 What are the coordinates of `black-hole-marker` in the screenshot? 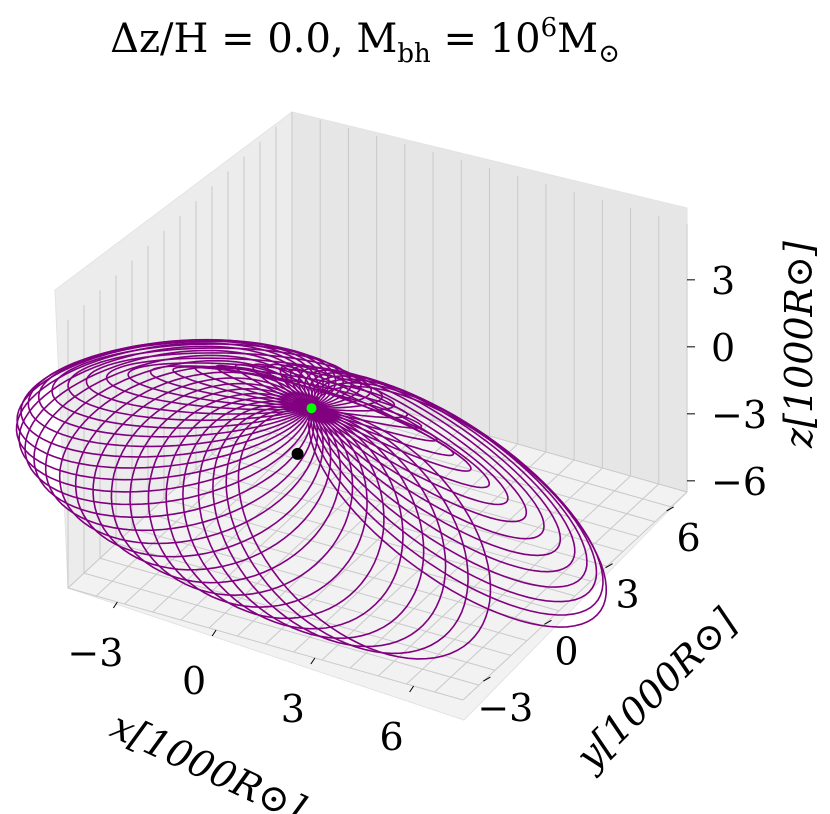 It's located at (297, 453).